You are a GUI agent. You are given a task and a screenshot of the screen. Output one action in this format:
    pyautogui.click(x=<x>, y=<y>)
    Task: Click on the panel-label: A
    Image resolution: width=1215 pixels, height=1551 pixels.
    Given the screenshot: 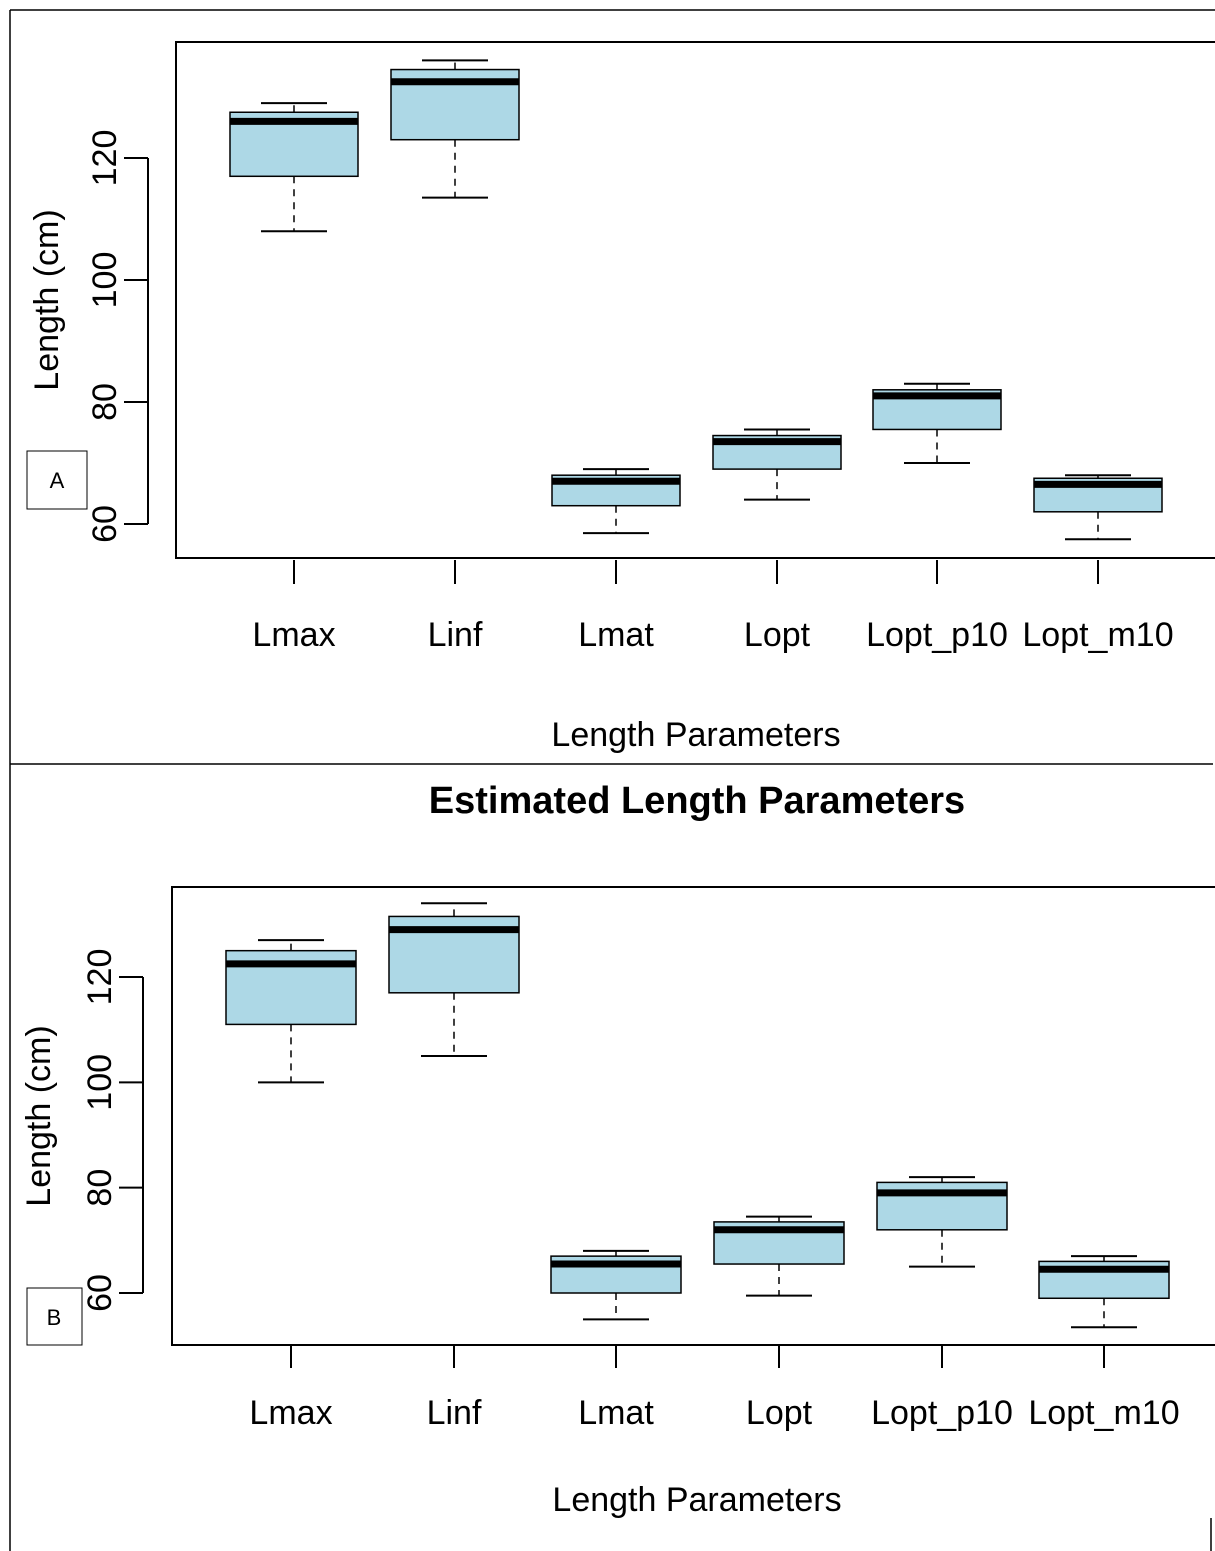 What is the action you would take?
    pyautogui.click(x=57, y=480)
    